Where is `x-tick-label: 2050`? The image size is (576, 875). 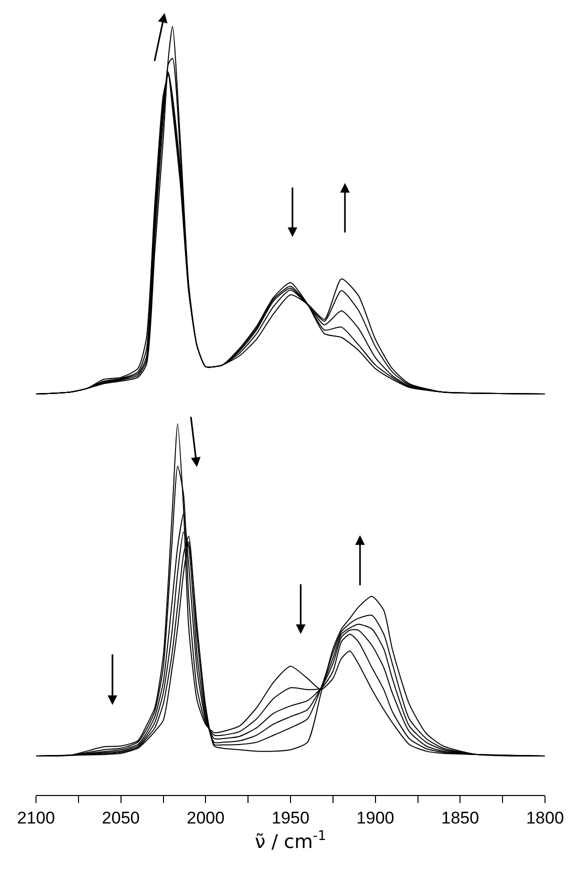 x-tick-label: 2050 is located at coordinates (121, 818).